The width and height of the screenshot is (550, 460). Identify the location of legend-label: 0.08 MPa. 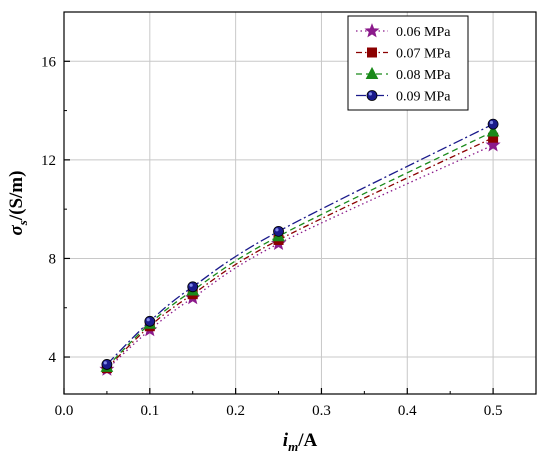
(423, 75).